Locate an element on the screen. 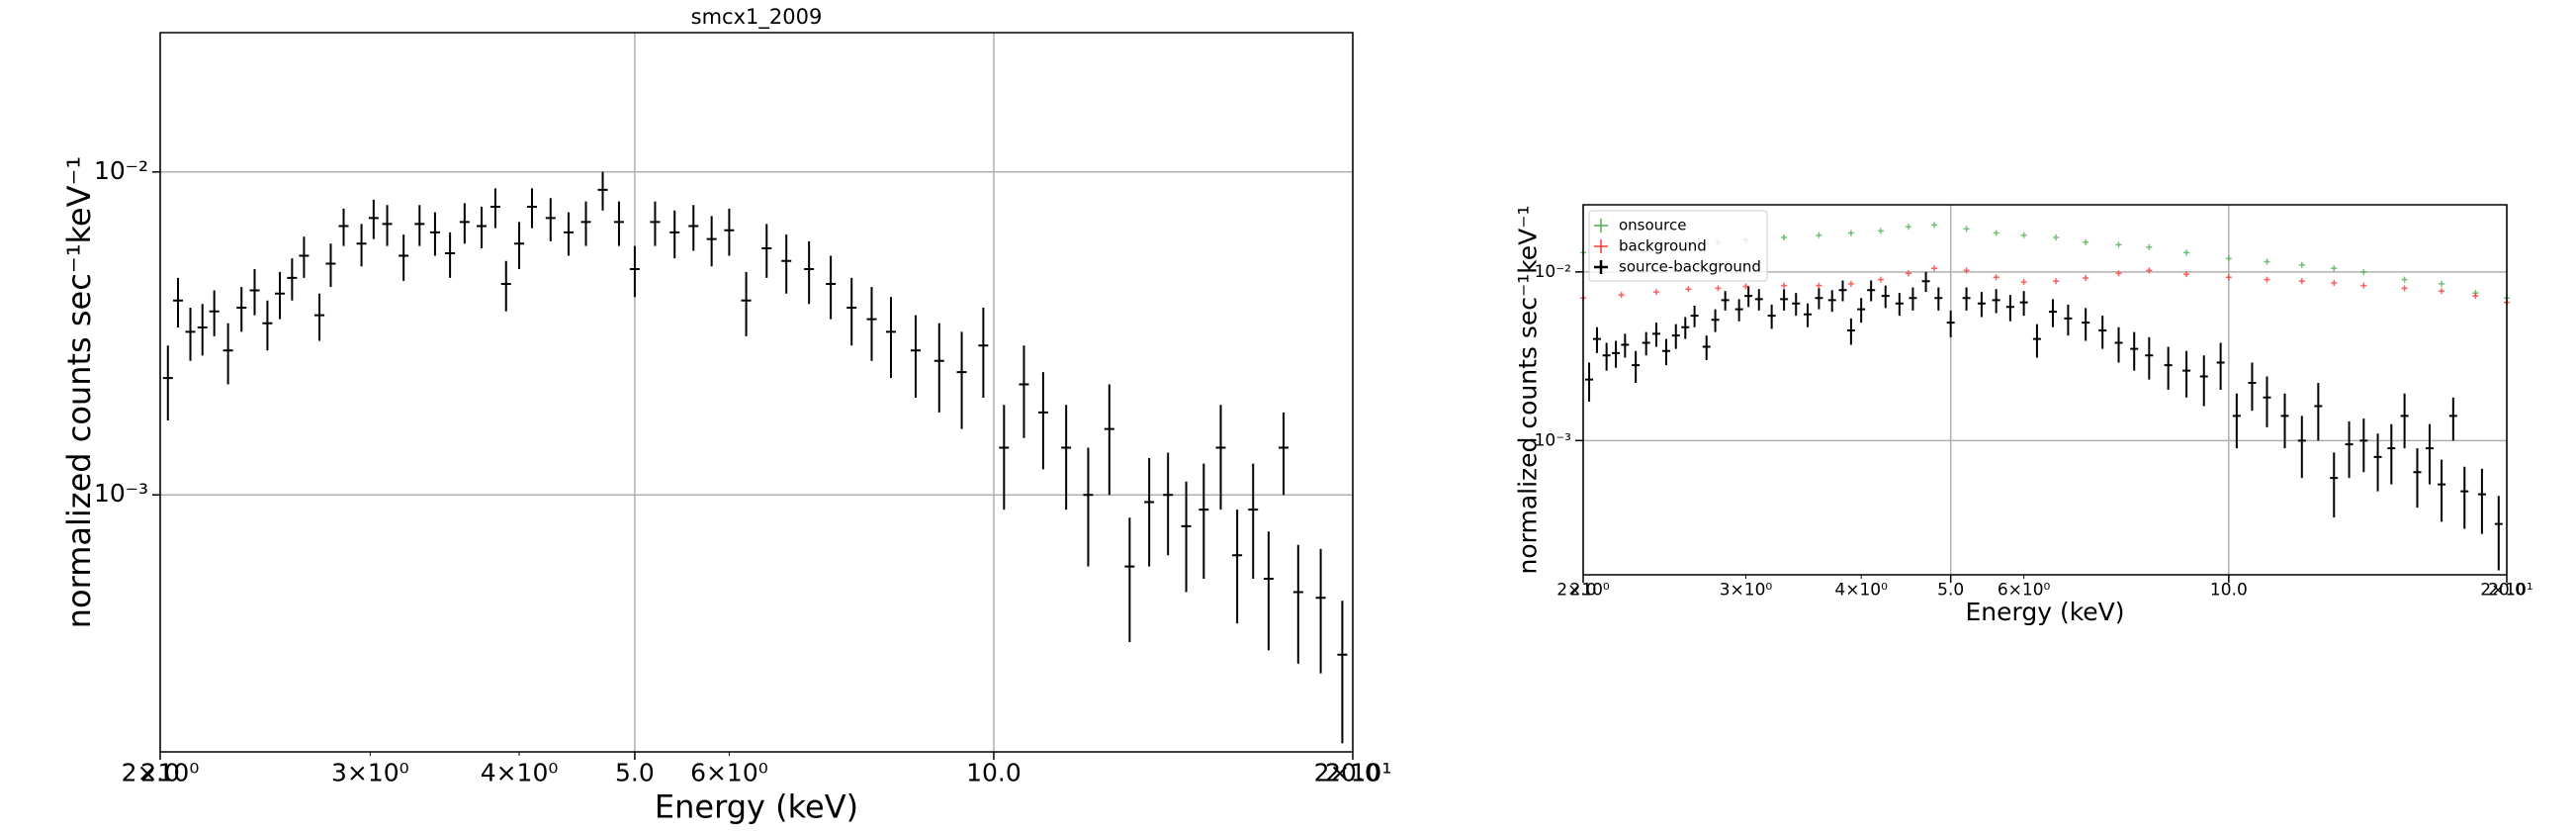 The image size is (2576, 834). x-tick-label: 2.0 is located at coordinates (1582, 590).